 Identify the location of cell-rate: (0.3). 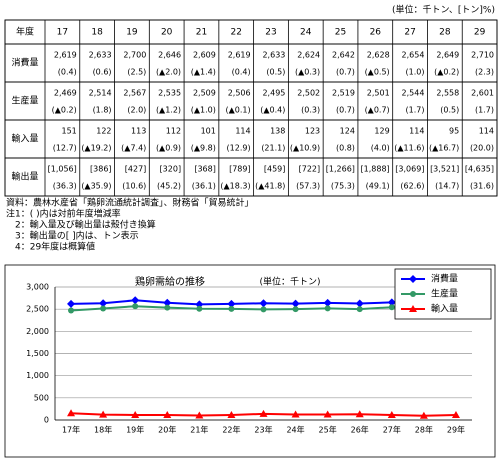
(310, 110).